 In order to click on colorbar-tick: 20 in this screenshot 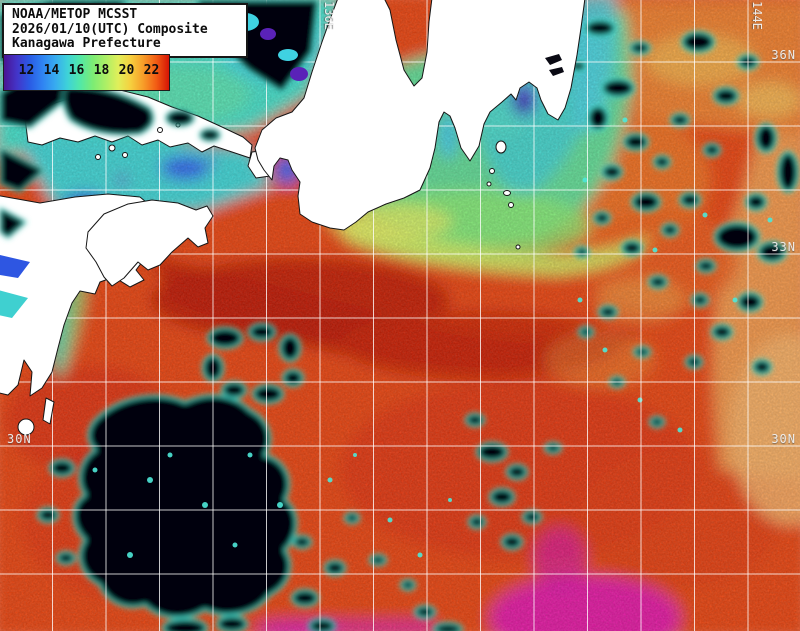, I will do `click(126, 70)`.